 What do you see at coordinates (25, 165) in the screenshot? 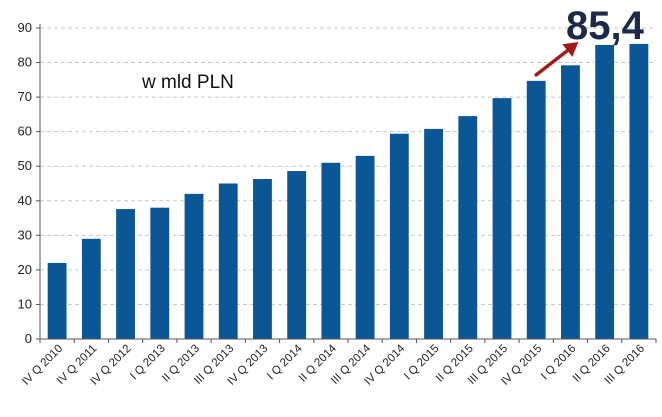
I see `y-tick-label: 50` at bounding box center [25, 165].